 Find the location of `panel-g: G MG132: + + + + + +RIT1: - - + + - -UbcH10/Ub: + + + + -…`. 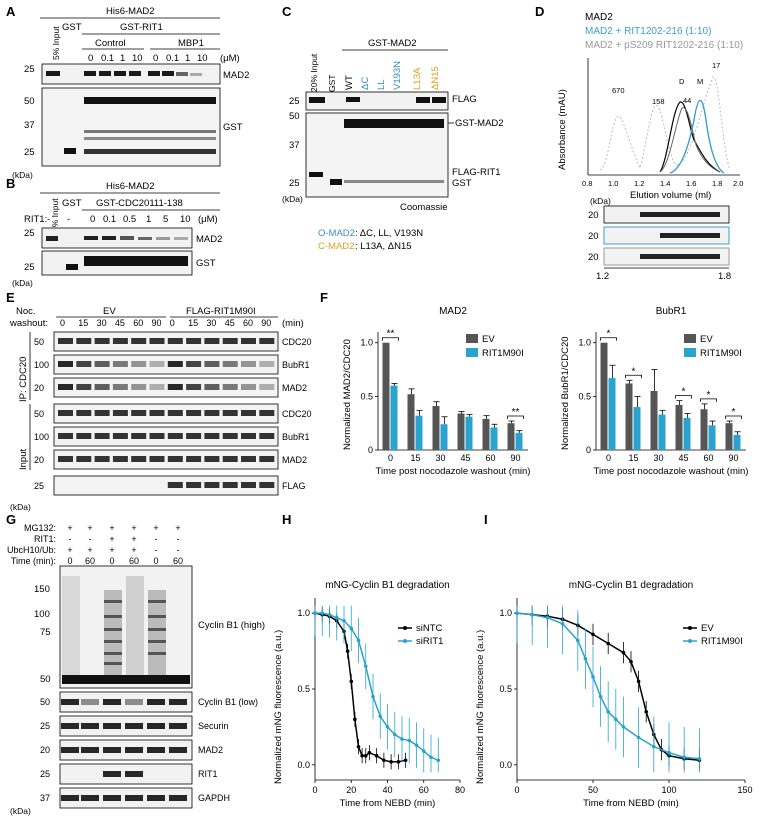

panel-g: G MG132: + + + + + +RIT1: - - + + - -UbcH10/Ub: + + + + -… is located at coordinates (135, 664).